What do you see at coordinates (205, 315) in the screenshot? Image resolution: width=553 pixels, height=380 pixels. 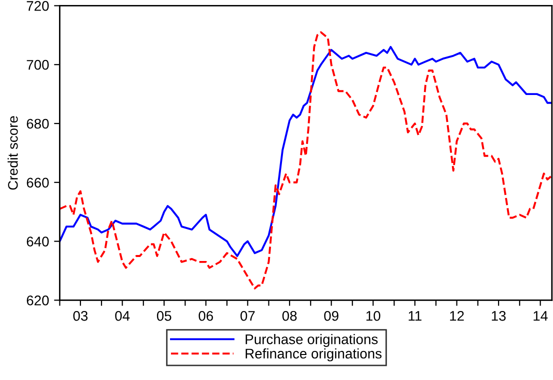 I see `x-tick-label: 06` at bounding box center [205, 315].